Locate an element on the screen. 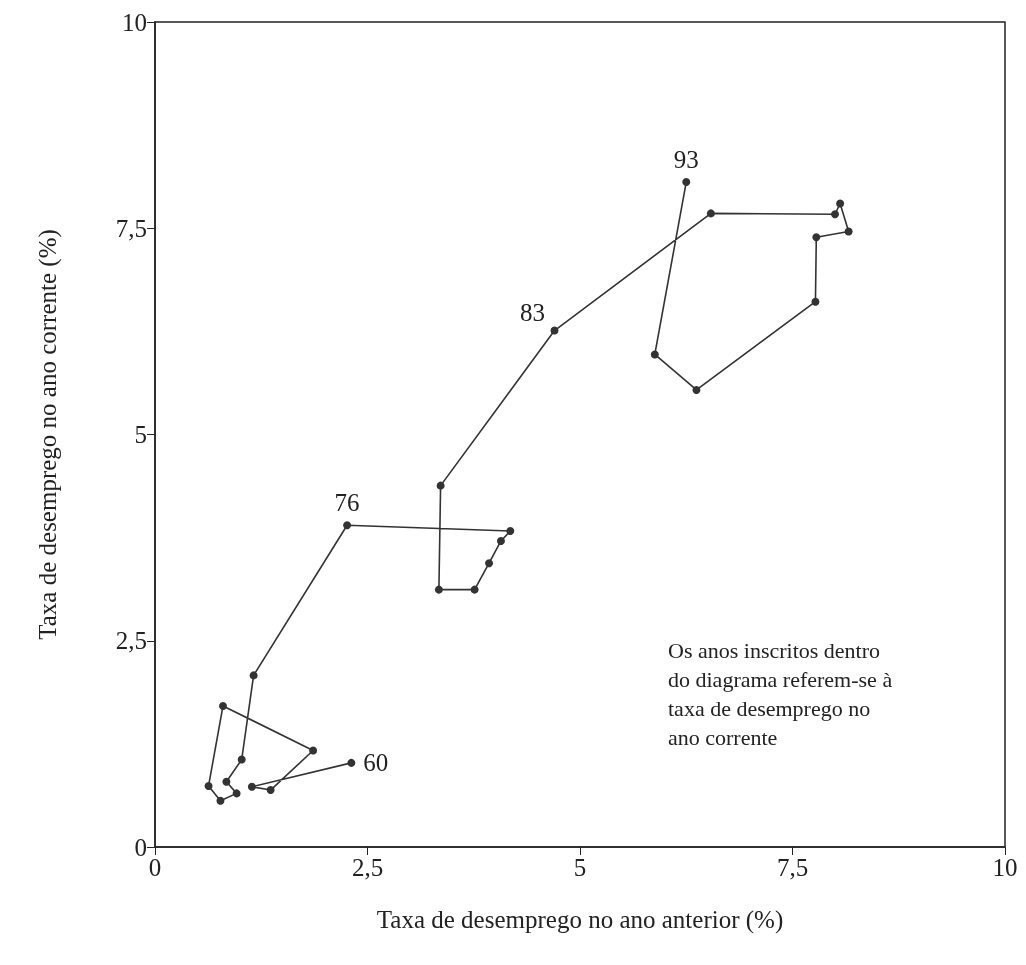 The height and width of the screenshot is (965, 1026). y-tick-label: 10 is located at coordinates (134, 22).